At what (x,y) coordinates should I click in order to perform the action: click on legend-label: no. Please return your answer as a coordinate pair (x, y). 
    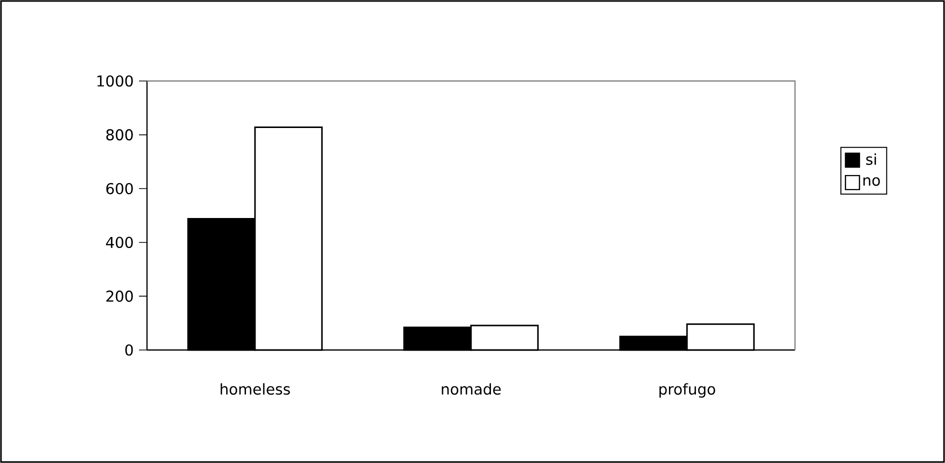
    Looking at the image, I should click on (871, 181).